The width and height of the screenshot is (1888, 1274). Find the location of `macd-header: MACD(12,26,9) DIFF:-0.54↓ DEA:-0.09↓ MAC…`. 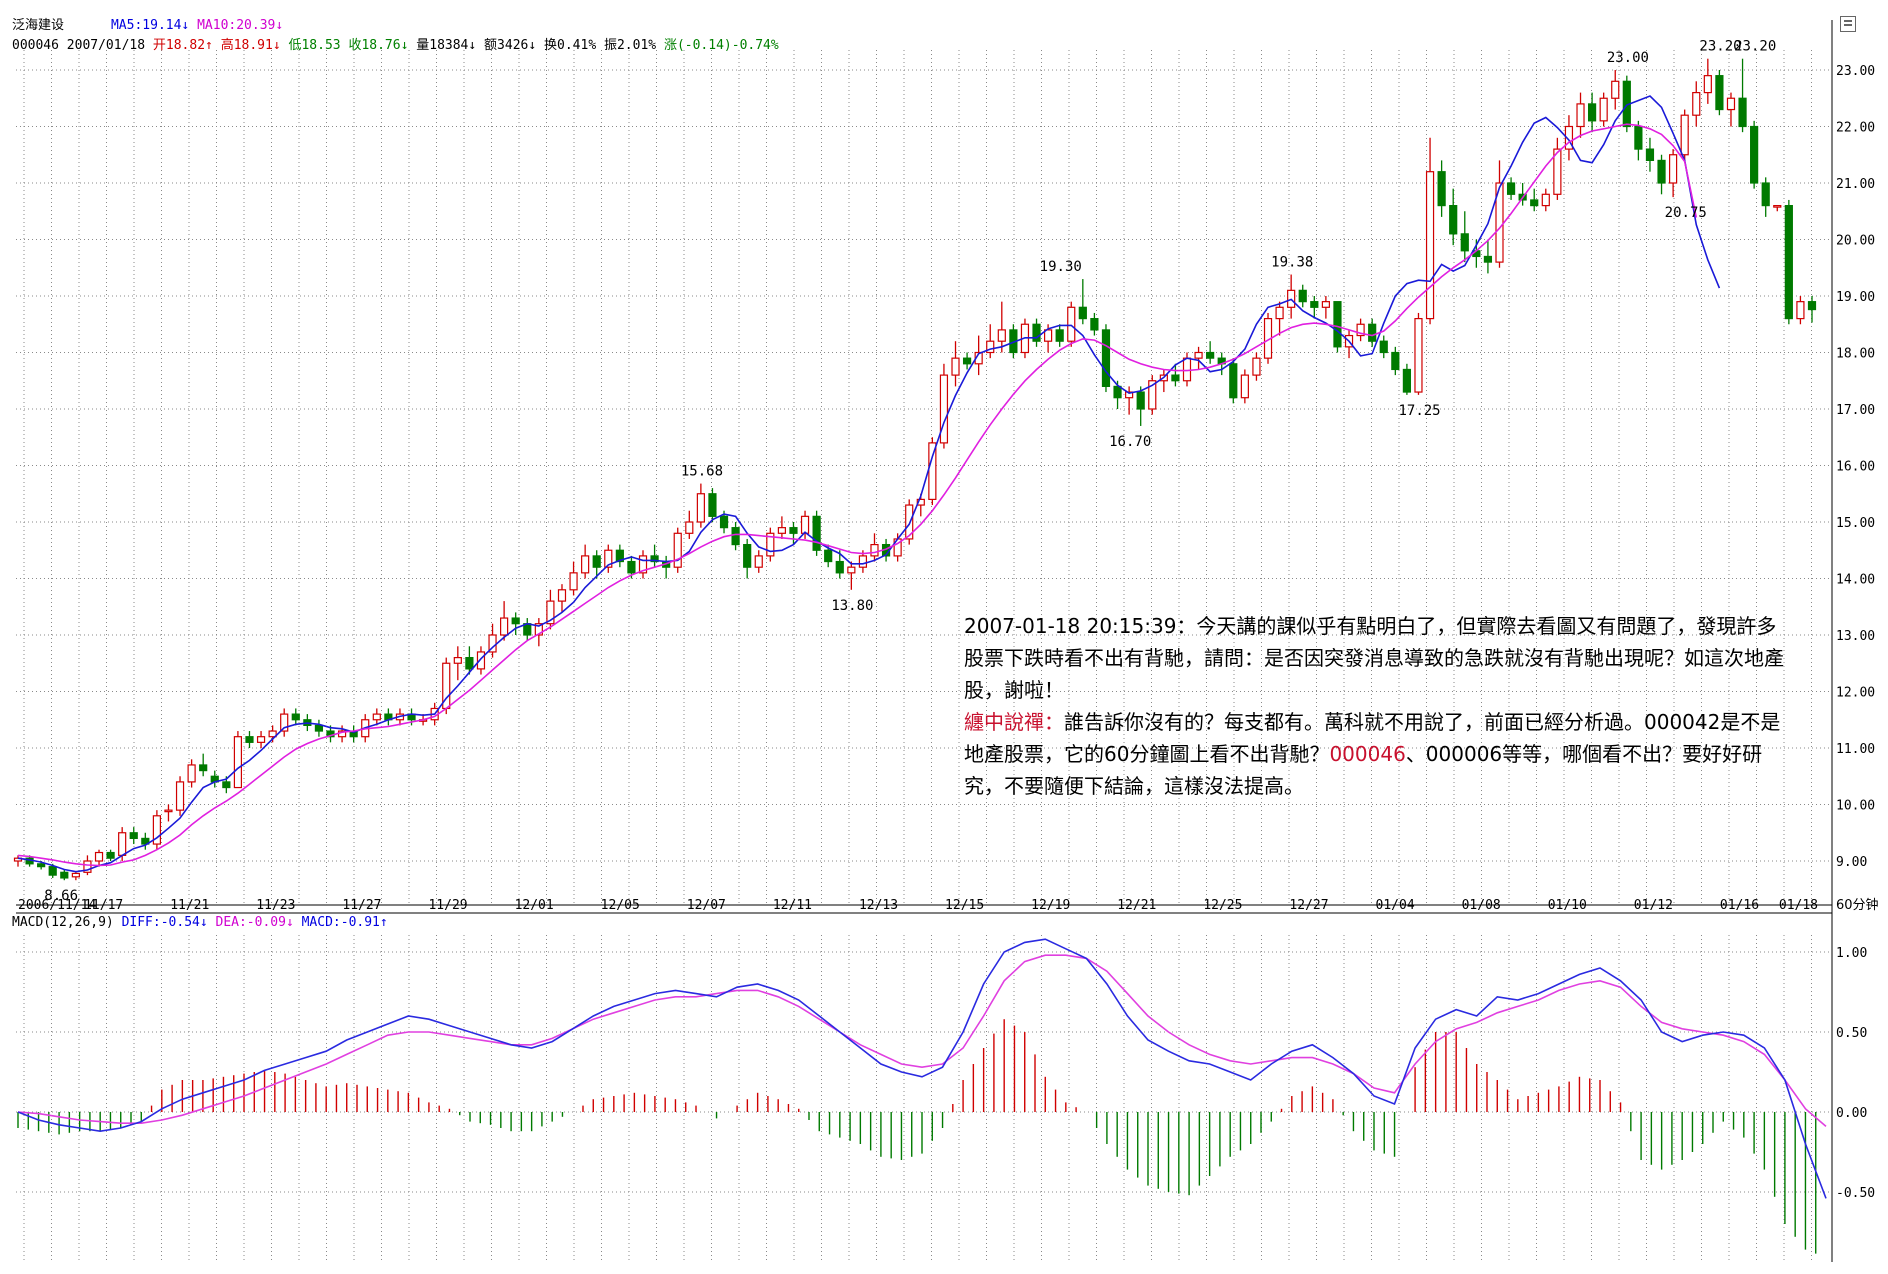

macd-header: MACD(12,26,9) DIFF:-0.54↓ DEA:-0.09↓ MAC… is located at coordinates (200, 922).